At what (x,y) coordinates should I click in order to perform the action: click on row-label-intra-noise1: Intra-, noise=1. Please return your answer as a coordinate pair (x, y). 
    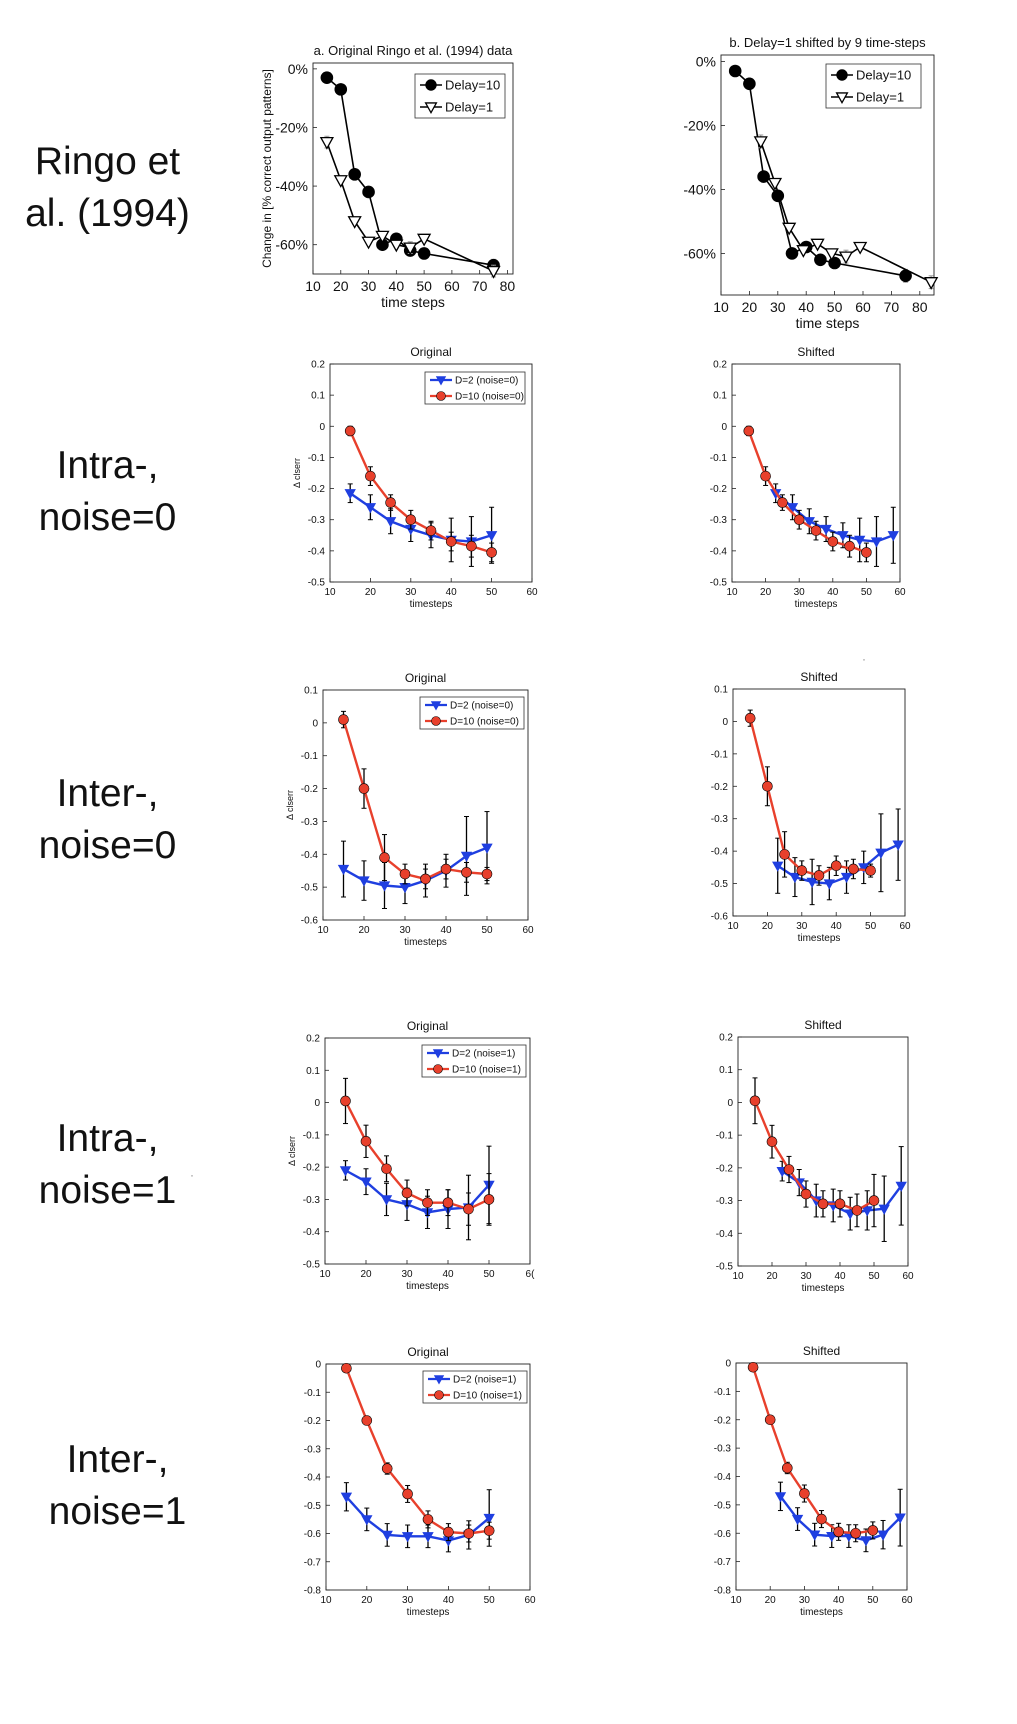
    Looking at the image, I should click on (107, 1165).